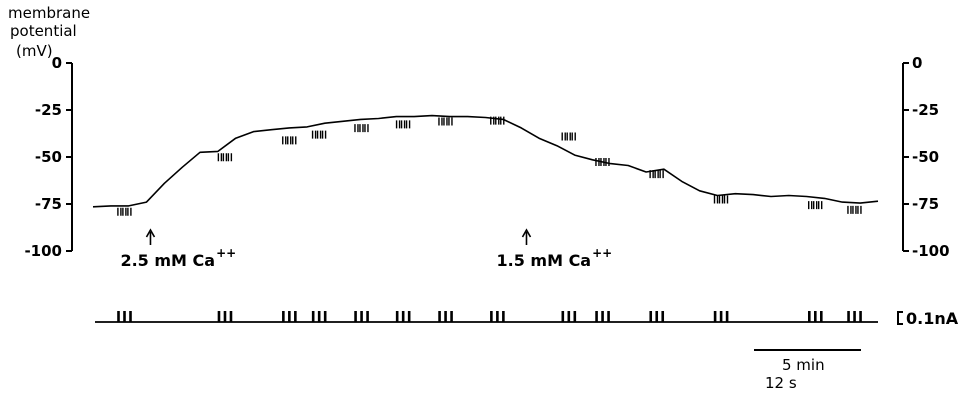 The height and width of the screenshot is (402, 964). What do you see at coordinates (167, 260) in the screenshot?
I see `annotation-label: 2.5 mM Ca` at bounding box center [167, 260].